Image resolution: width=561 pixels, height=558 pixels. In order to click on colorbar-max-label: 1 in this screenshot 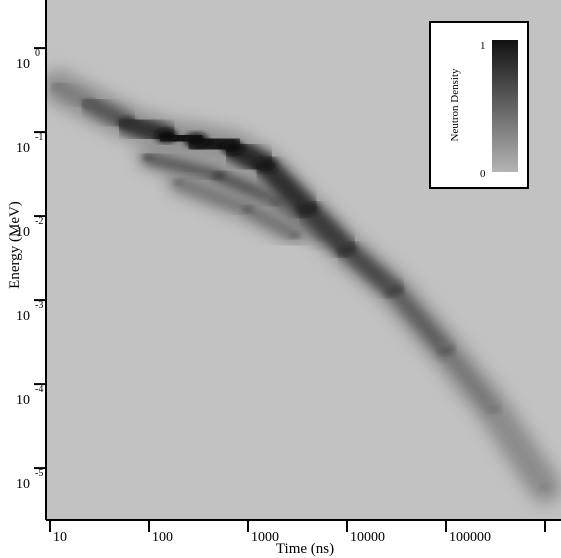, I will do `click(483, 46)`.